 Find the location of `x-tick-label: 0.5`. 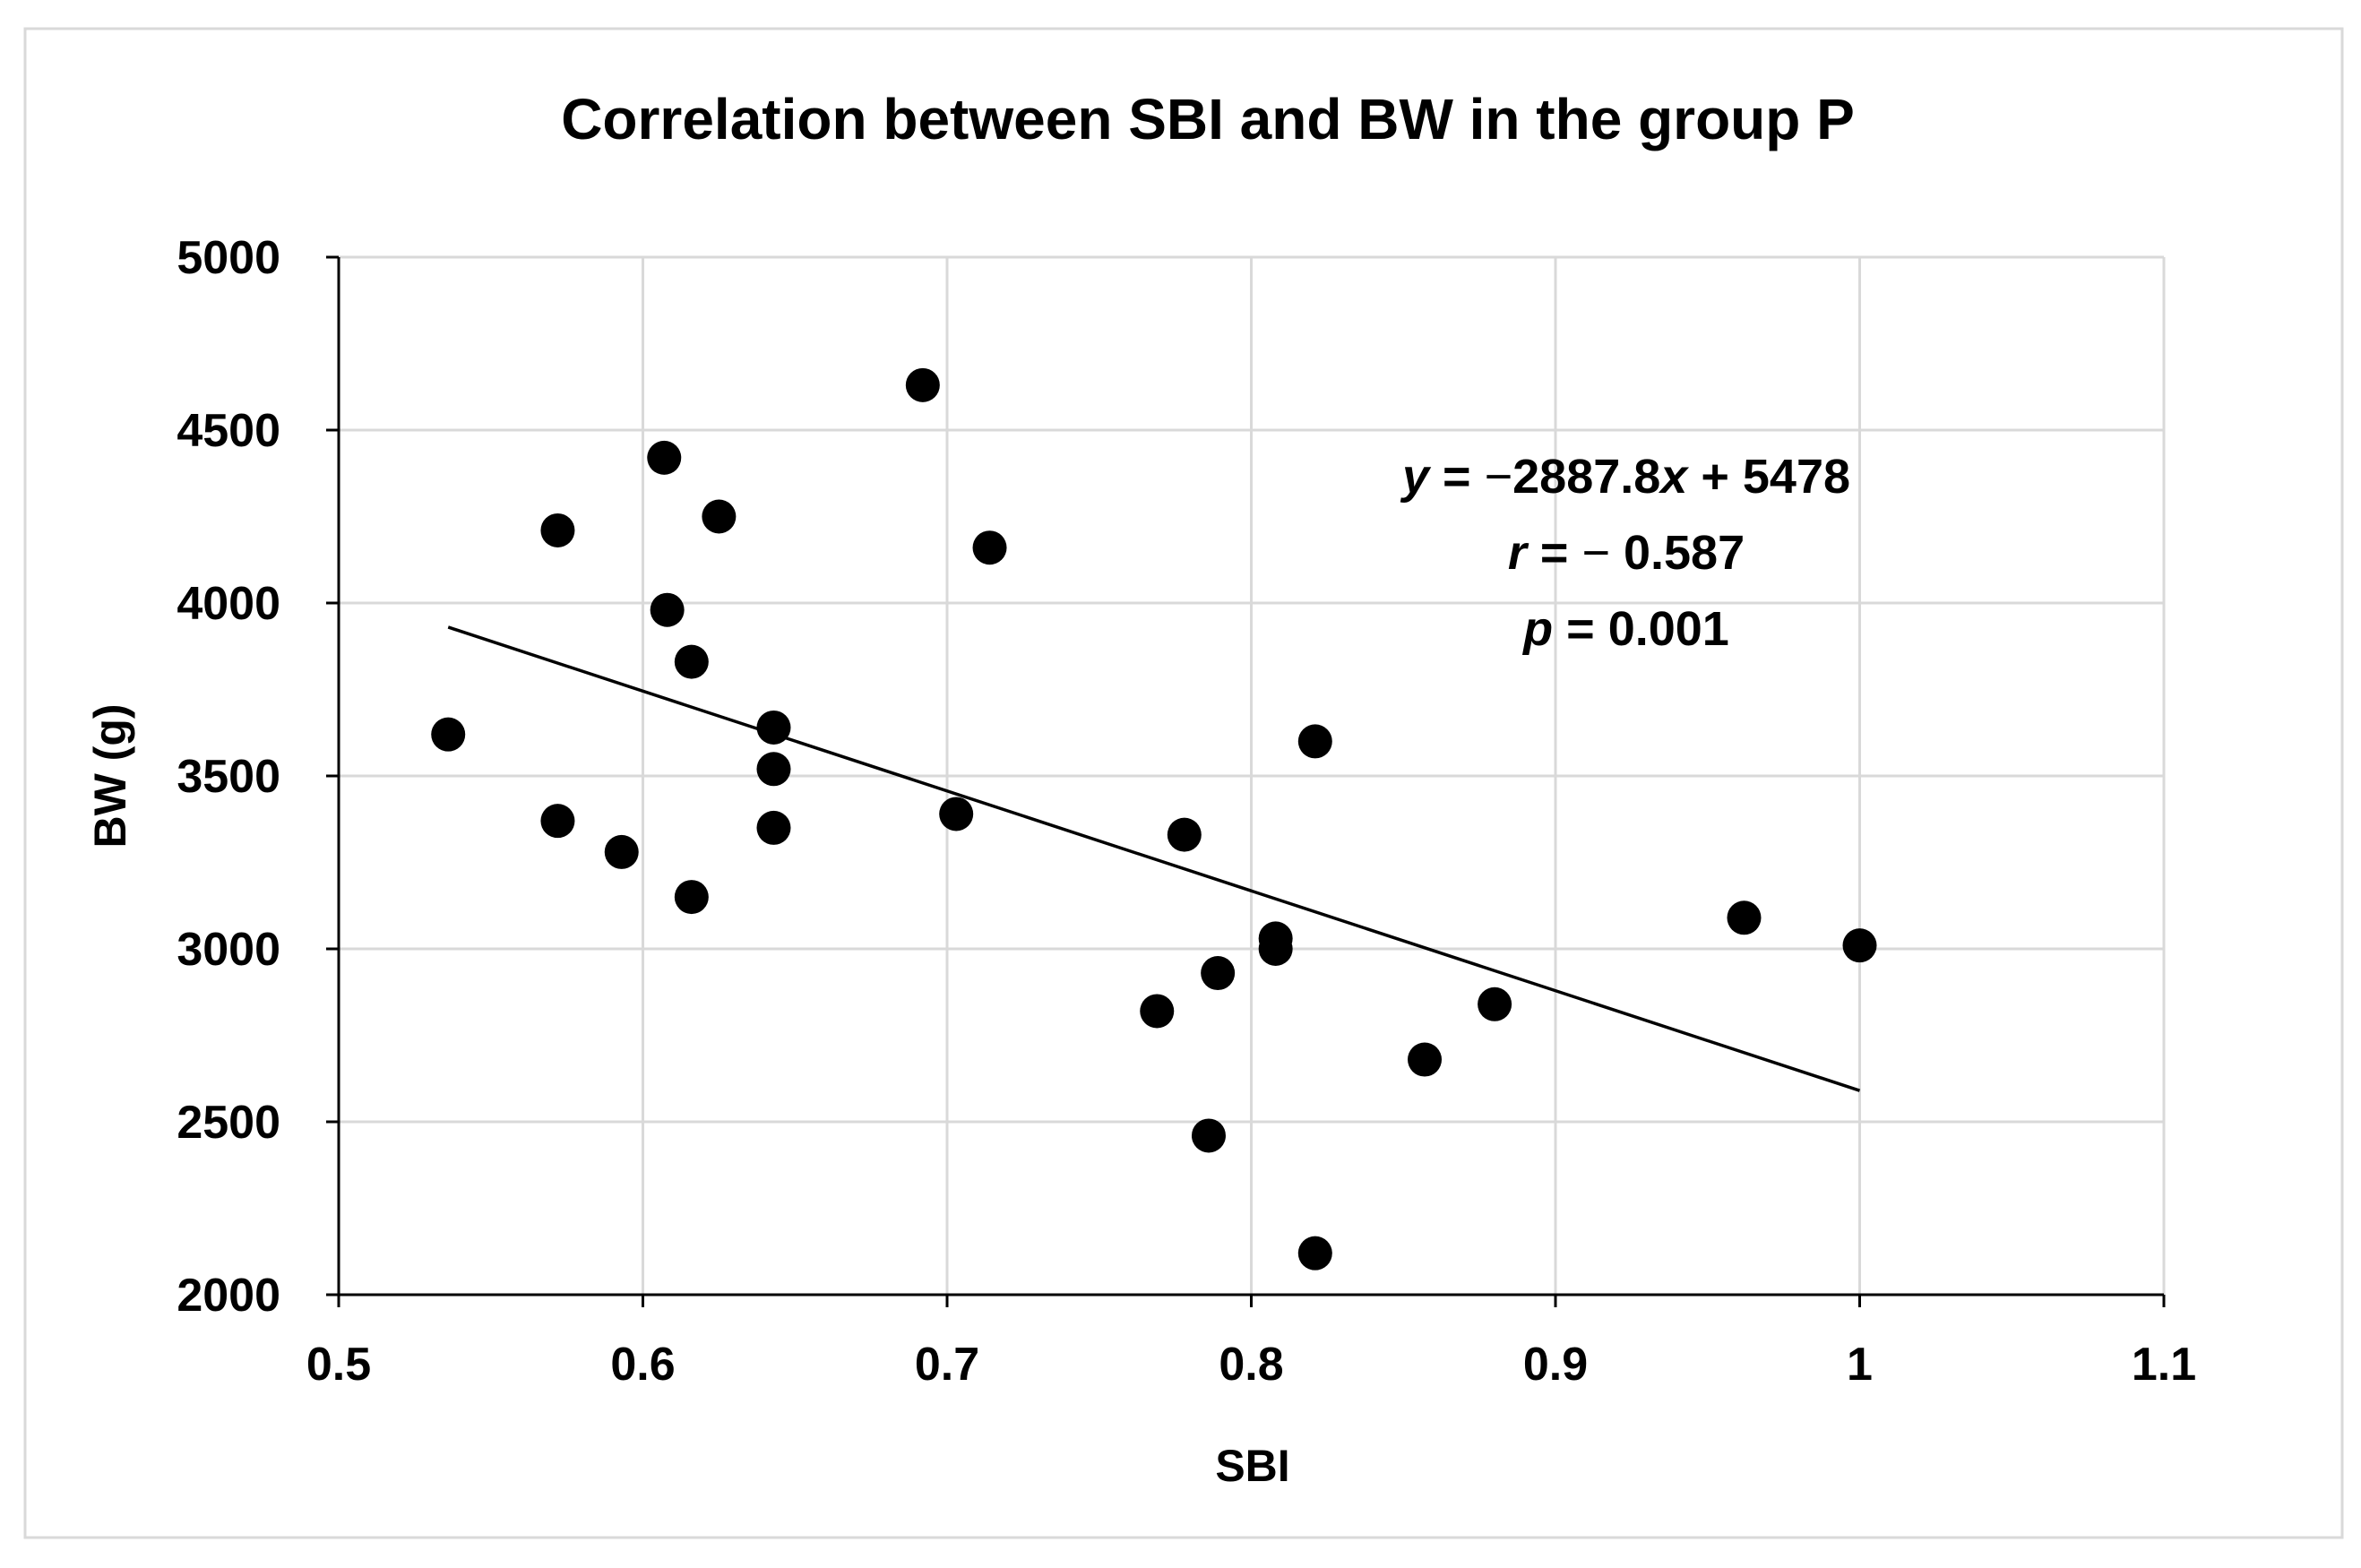

x-tick-label: 0.5 is located at coordinates (338, 1365).